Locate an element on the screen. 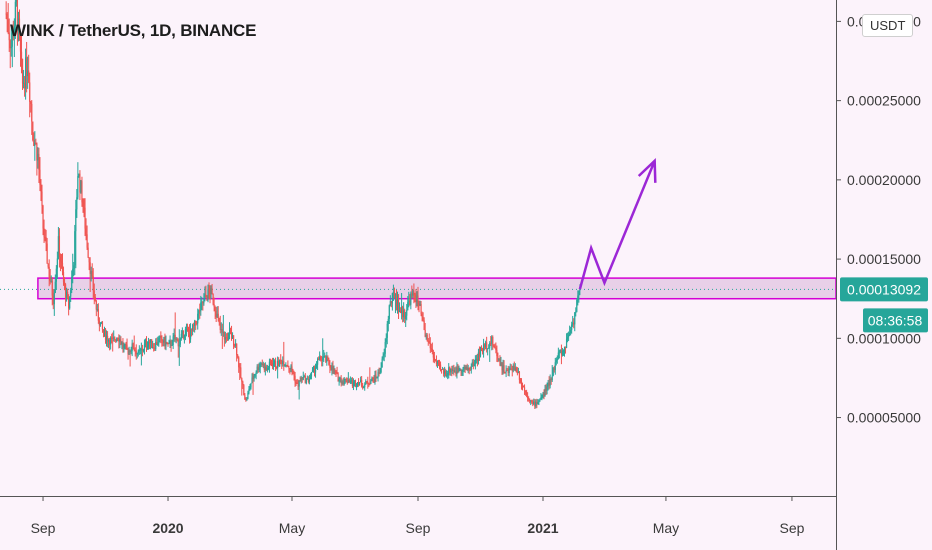 This screenshot has height=550, width=932. currency-button: USDT is located at coordinates (888, 25).